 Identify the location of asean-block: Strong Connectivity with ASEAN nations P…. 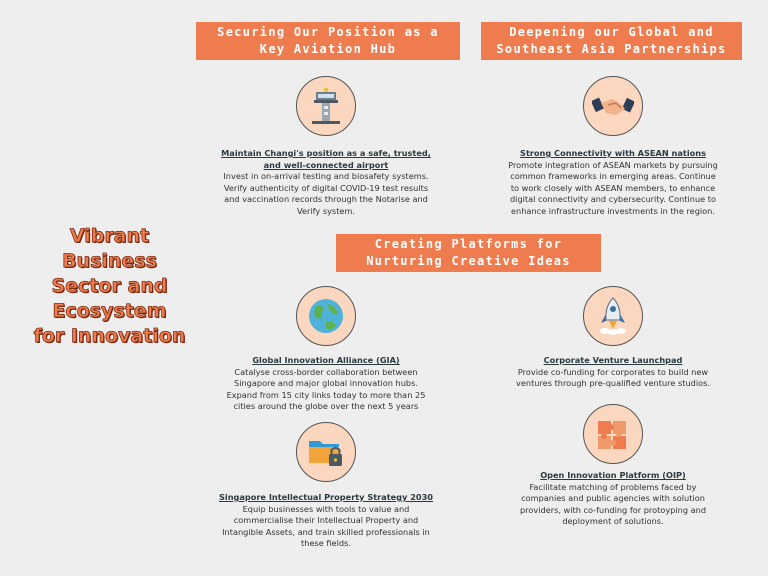
(613, 182).